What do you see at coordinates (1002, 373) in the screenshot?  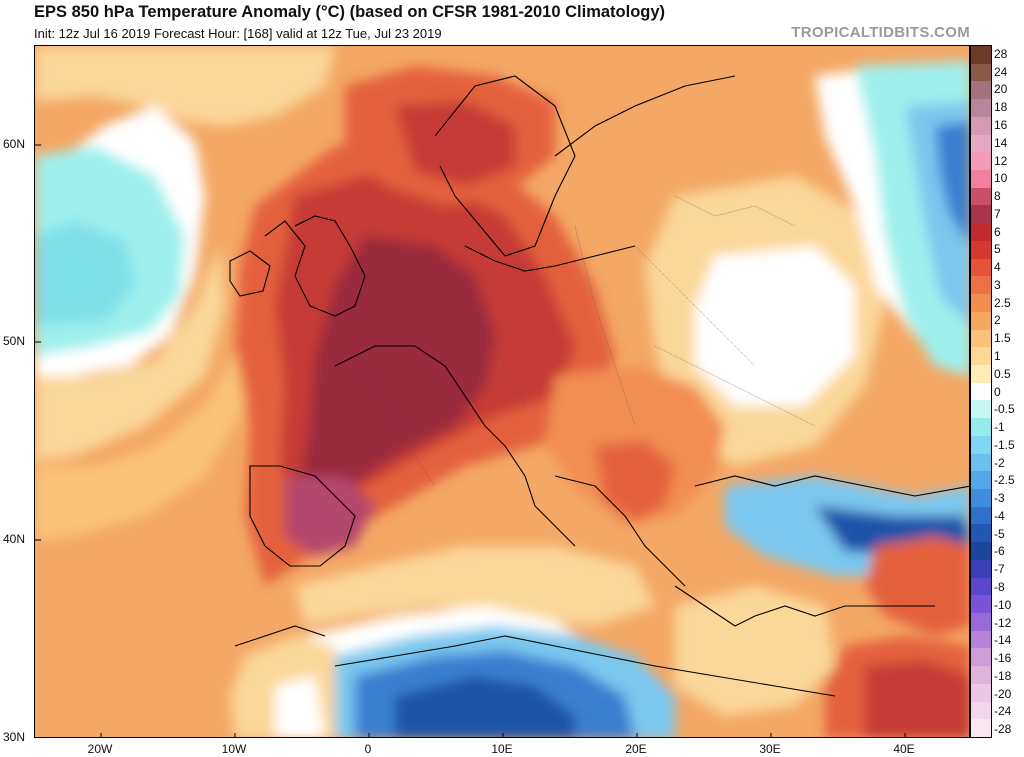 I see `colorbar-label: 0.5` at bounding box center [1002, 373].